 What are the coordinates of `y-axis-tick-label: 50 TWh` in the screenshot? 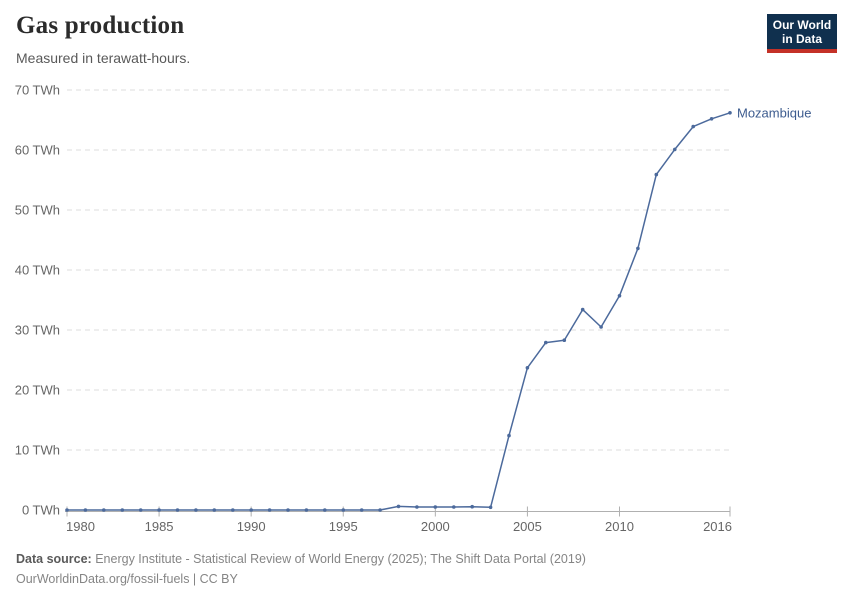 It's located at (37, 210).